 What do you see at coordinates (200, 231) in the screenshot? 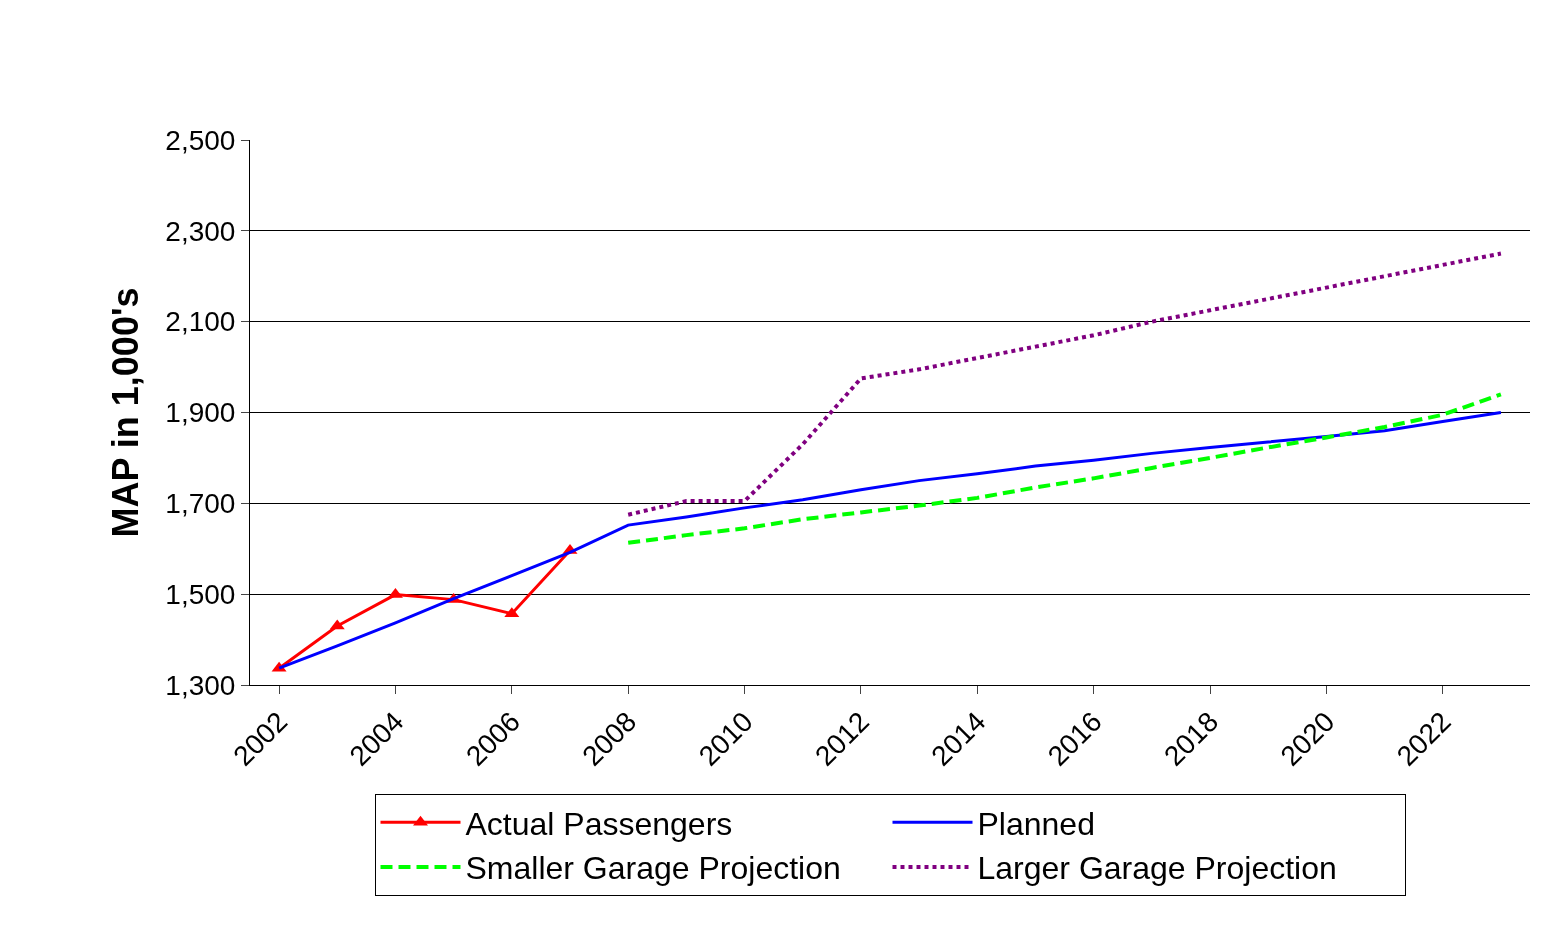
I see `y-tick-label: 2,300` at bounding box center [200, 231].